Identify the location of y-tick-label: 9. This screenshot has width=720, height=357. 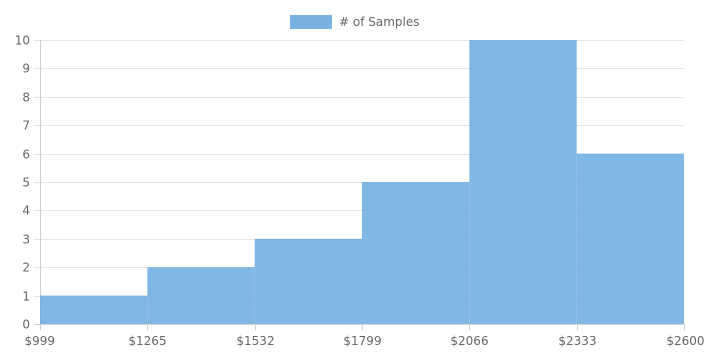
(26, 69).